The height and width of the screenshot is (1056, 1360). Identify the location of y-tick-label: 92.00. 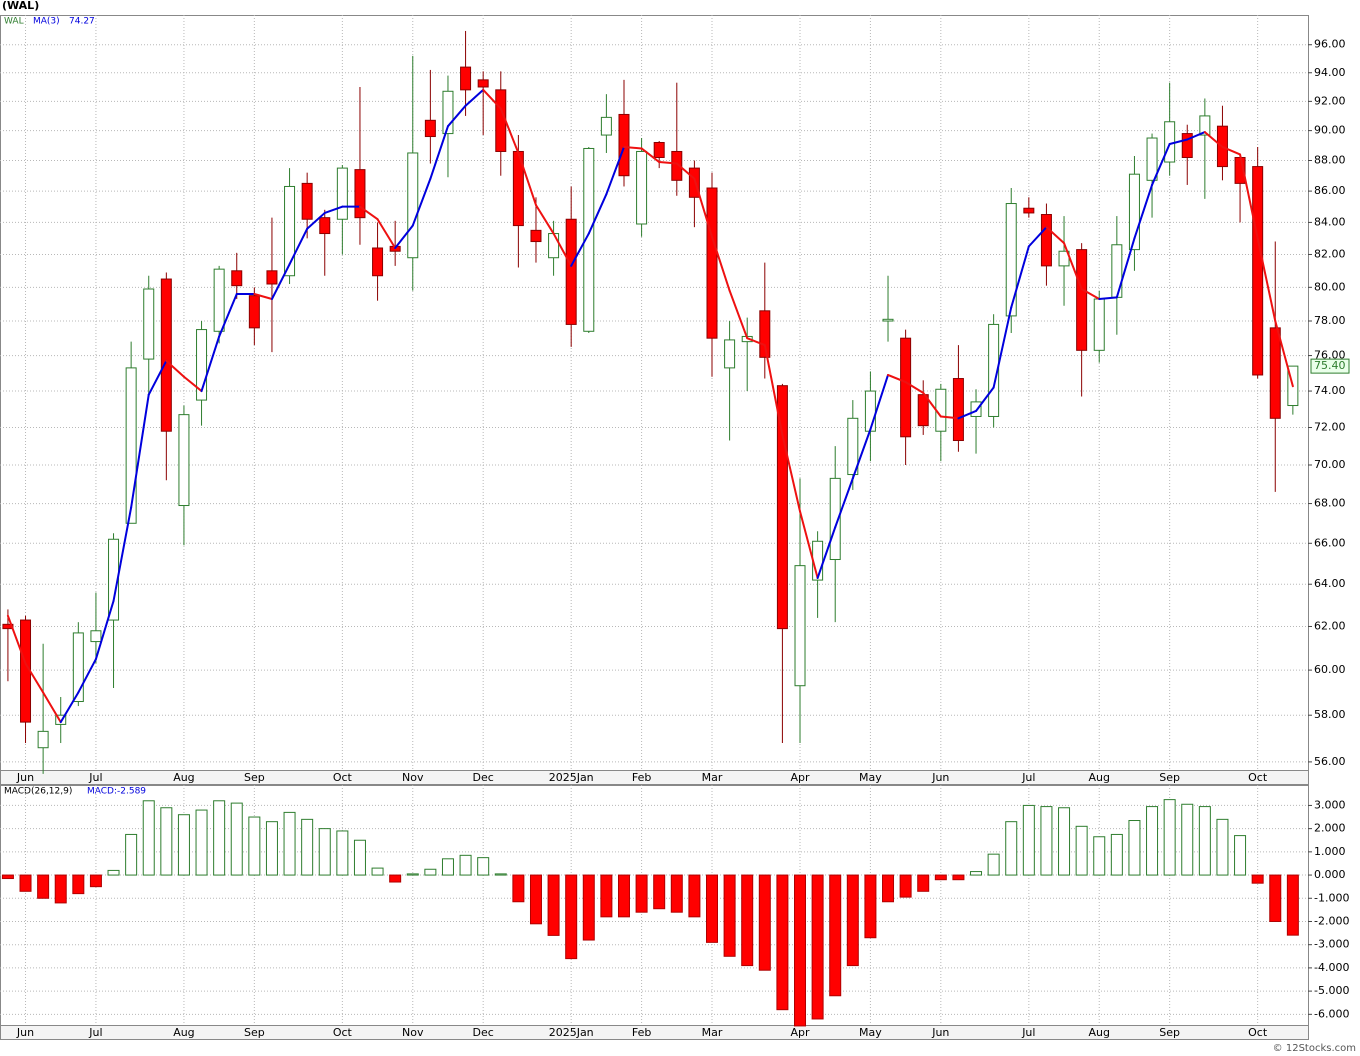
(1330, 100).